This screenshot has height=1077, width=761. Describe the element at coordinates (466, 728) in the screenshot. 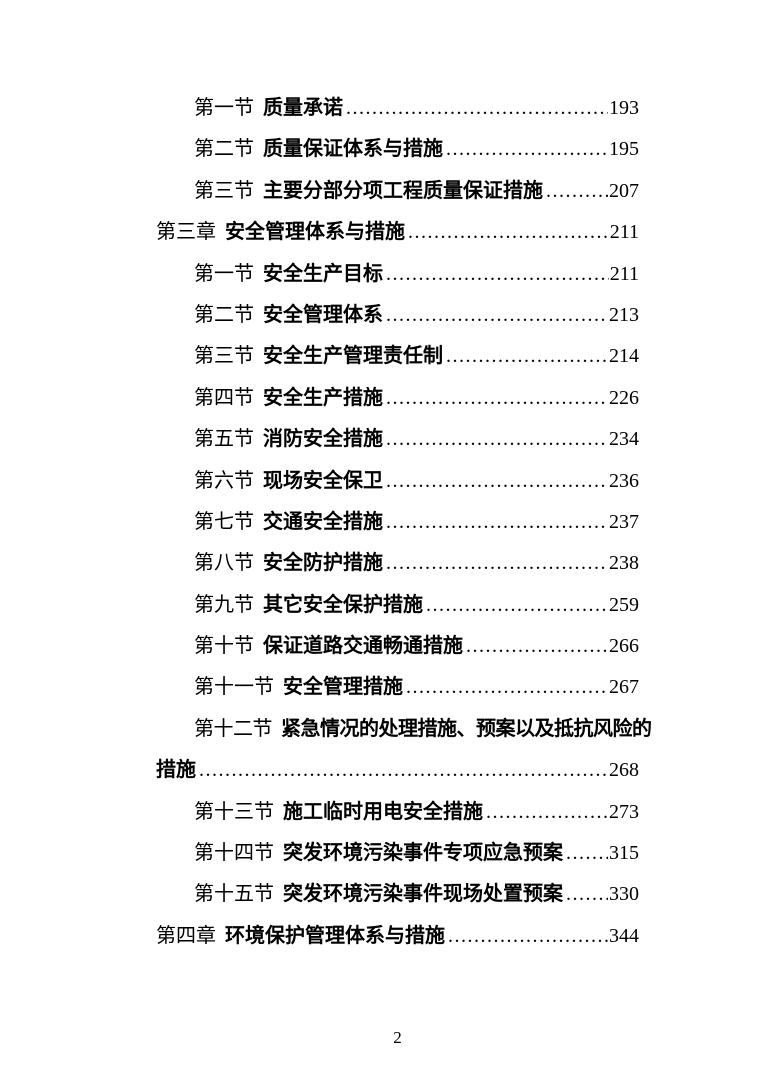

I see `toc-entry-title: 紧急情况的处理措施、预案以及抵抗风险的` at that location.